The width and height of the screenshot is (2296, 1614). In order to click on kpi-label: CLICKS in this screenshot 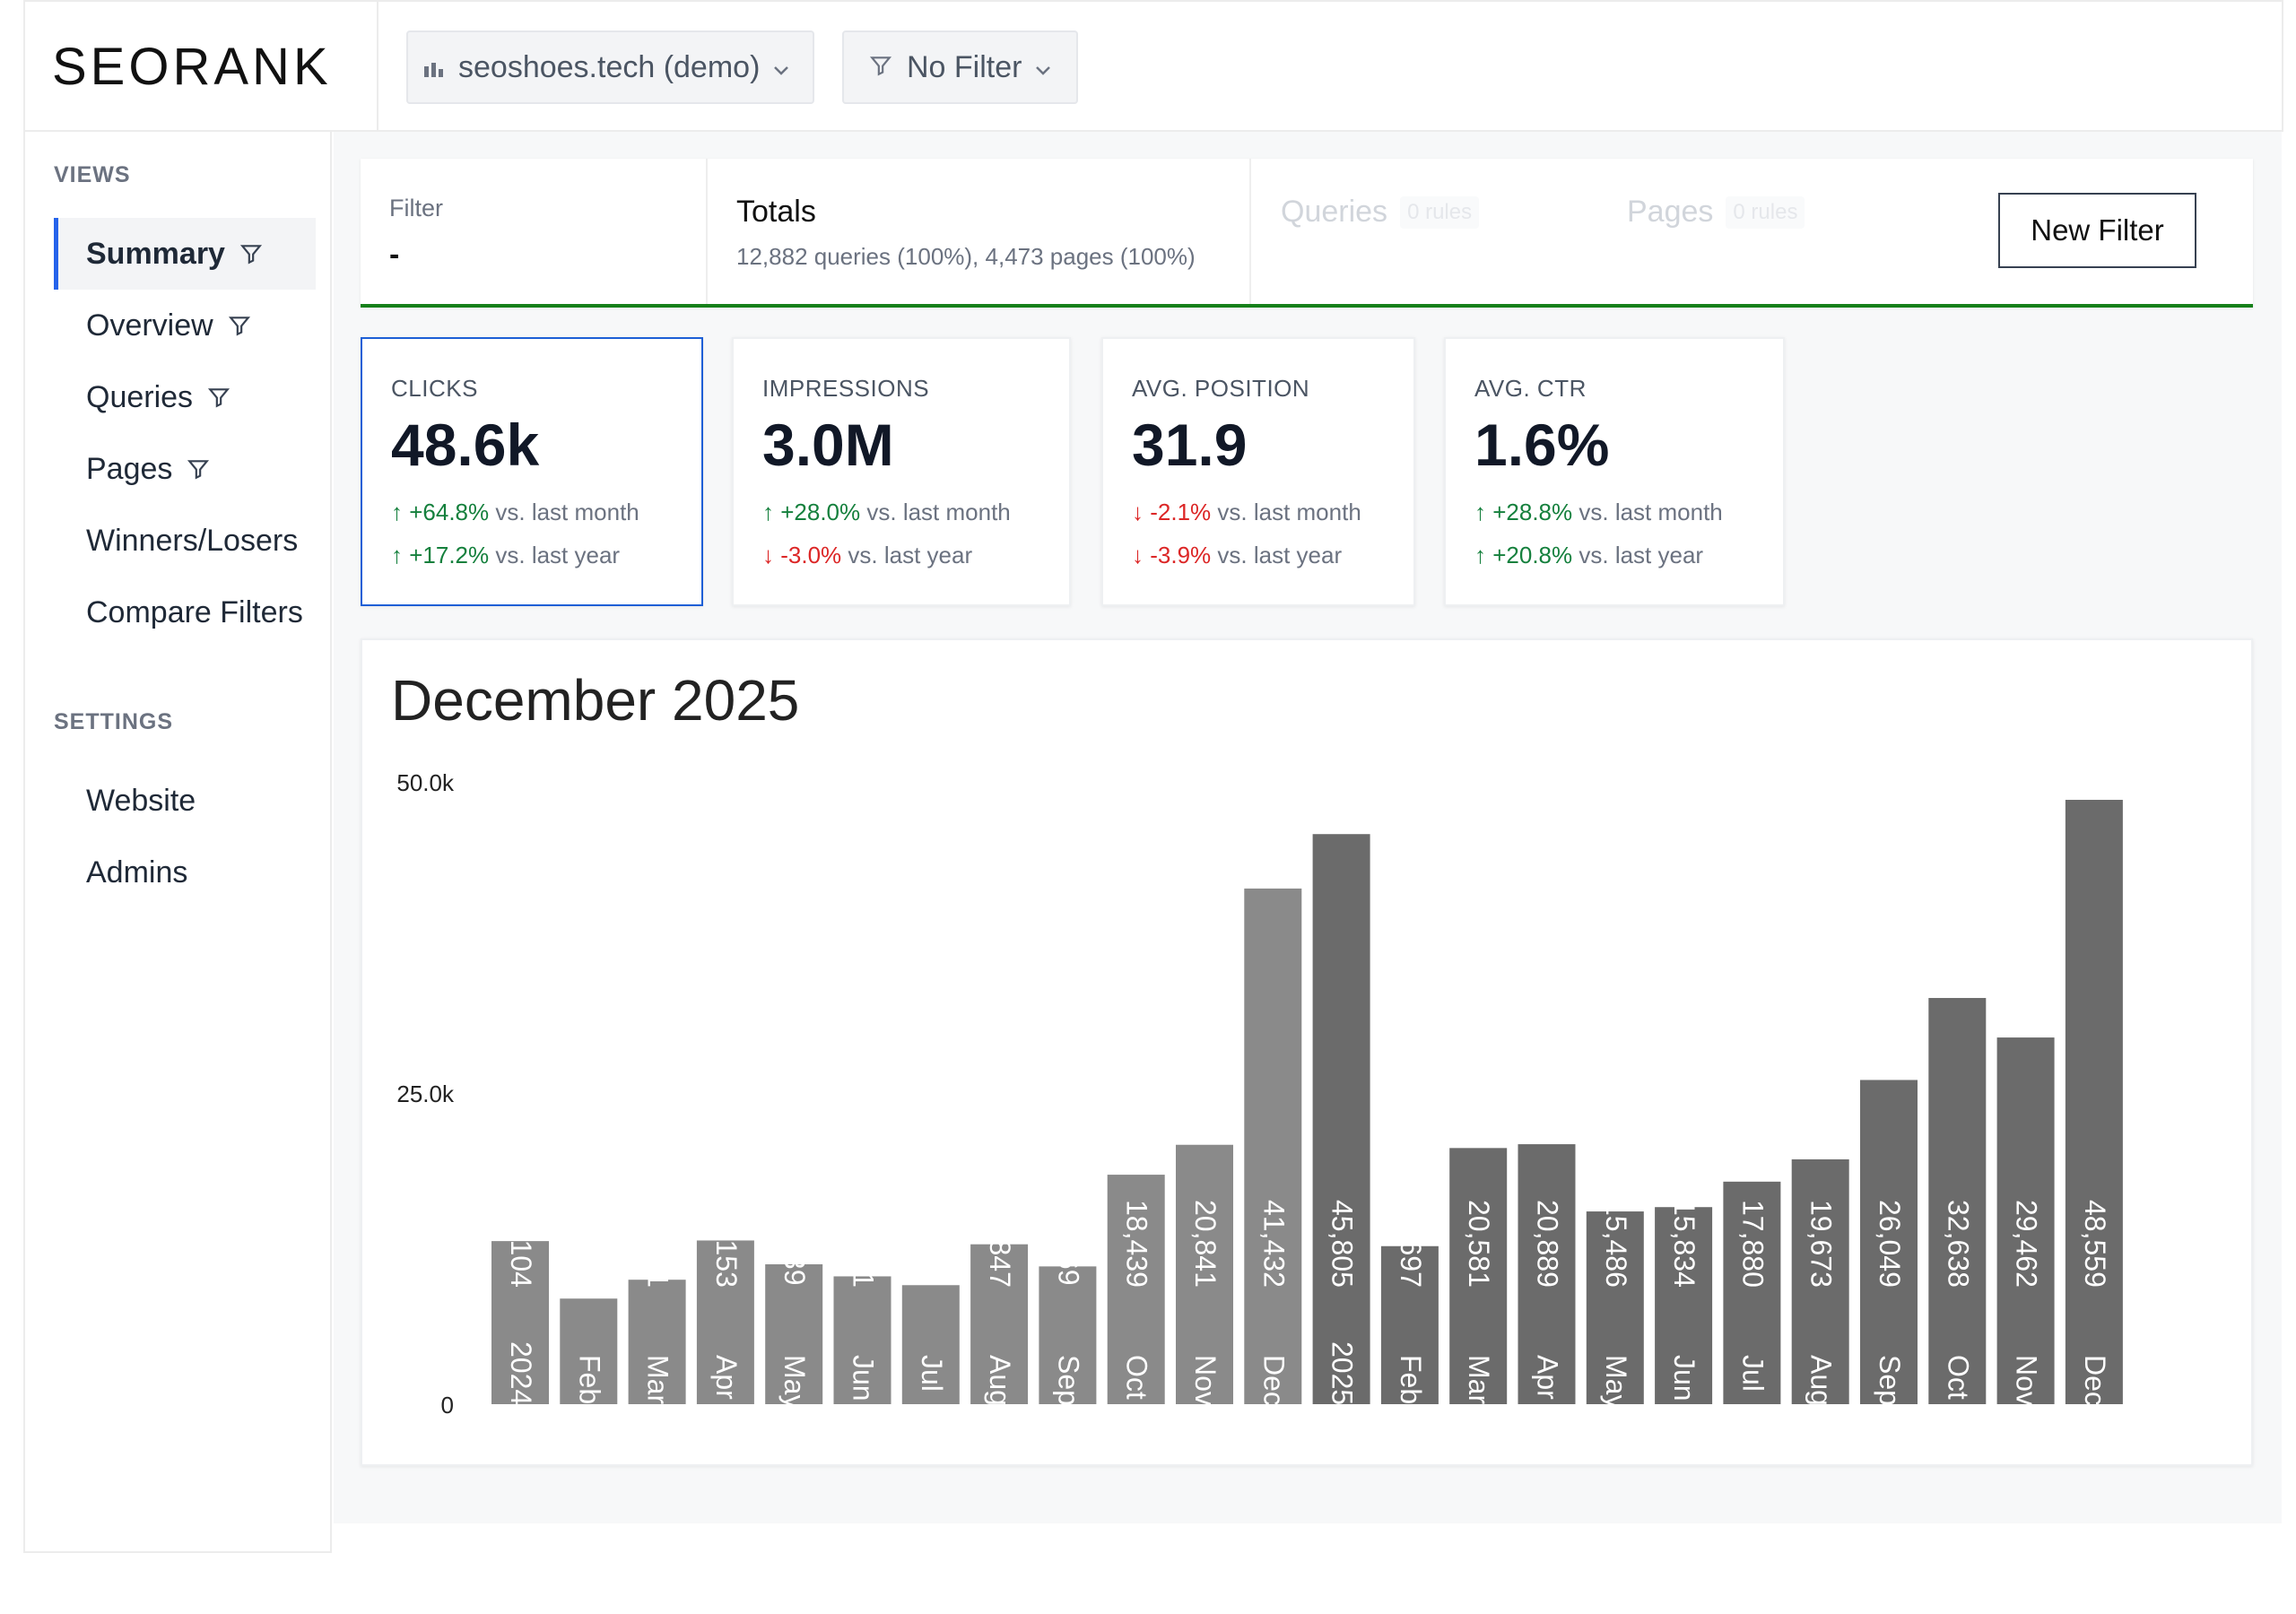, I will do `click(434, 388)`.